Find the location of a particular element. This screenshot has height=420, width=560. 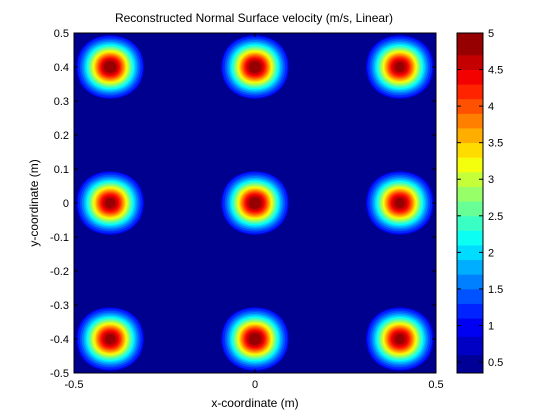

colorbar-tick-label: 0.5 is located at coordinates (495, 363).